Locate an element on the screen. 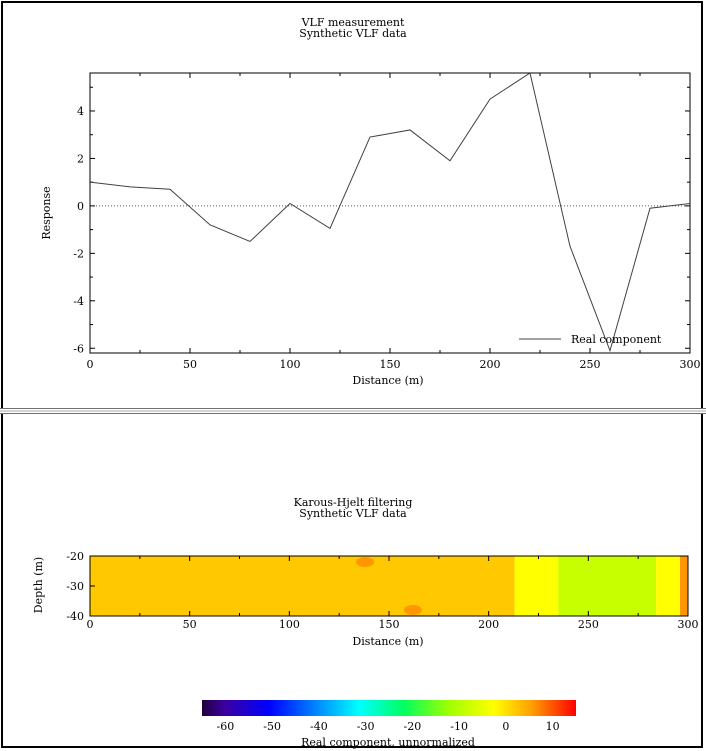 The height and width of the screenshot is (751, 706). y-tick-label: -4 is located at coordinates (78, 301).